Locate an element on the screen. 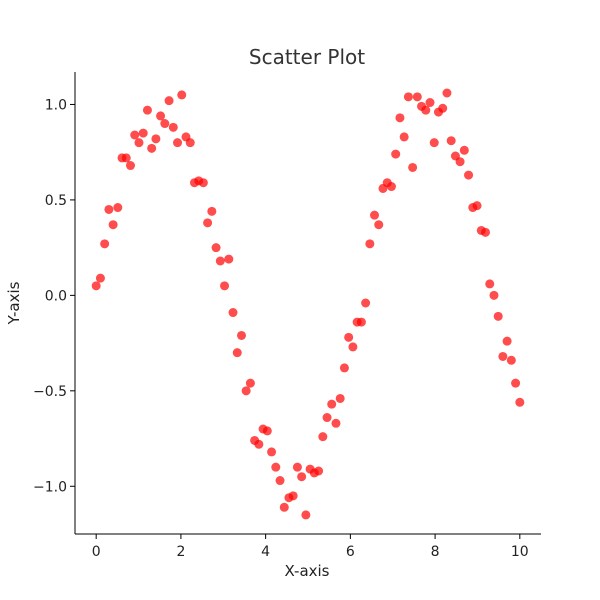 This screenshot has width=600, height=600. x-tick-label: 8 is located at coordinates (435, 552).